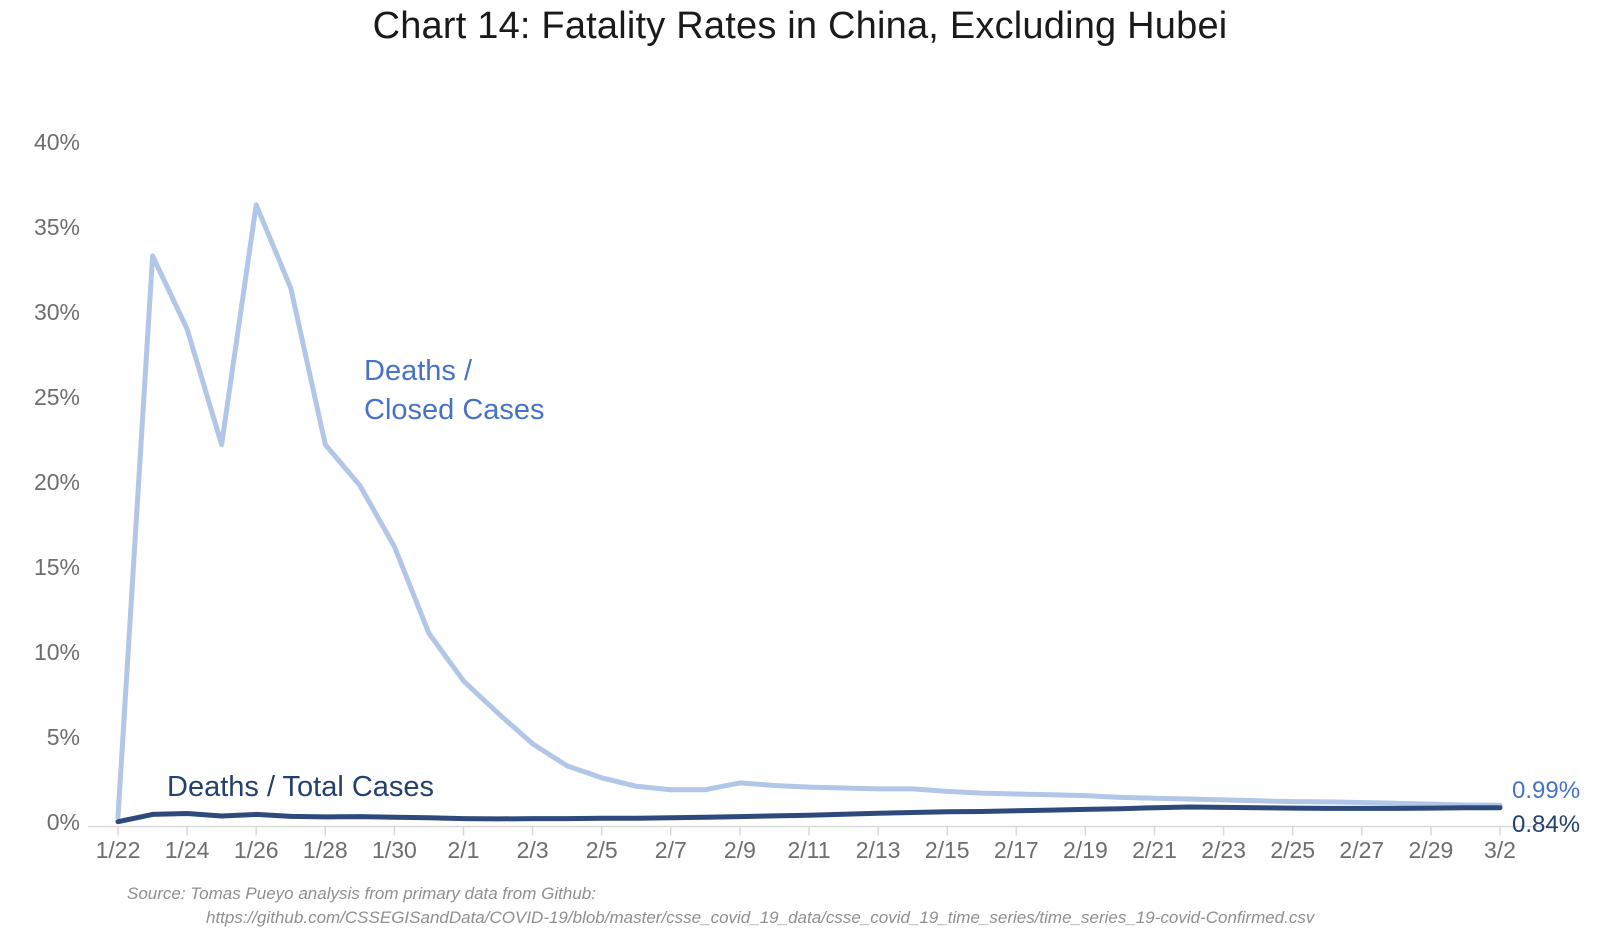 The image size is (1600, 946). Describe the element at coordinates (118, 850) in the screenshot. I see `x-axis-tick-label: 1/22` at that location.